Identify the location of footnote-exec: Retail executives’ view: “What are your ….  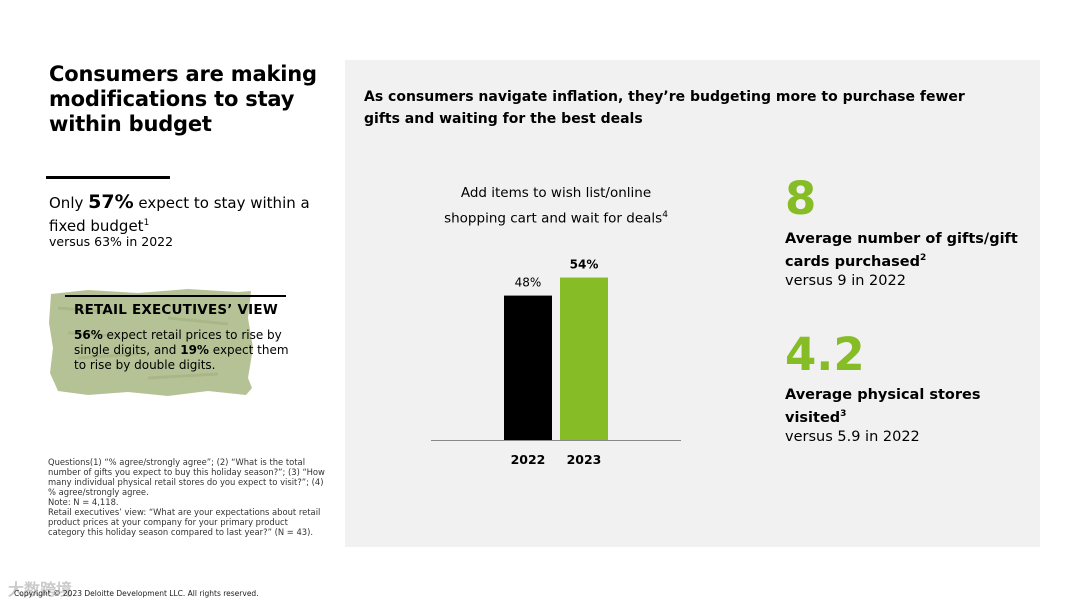
(184, 522).